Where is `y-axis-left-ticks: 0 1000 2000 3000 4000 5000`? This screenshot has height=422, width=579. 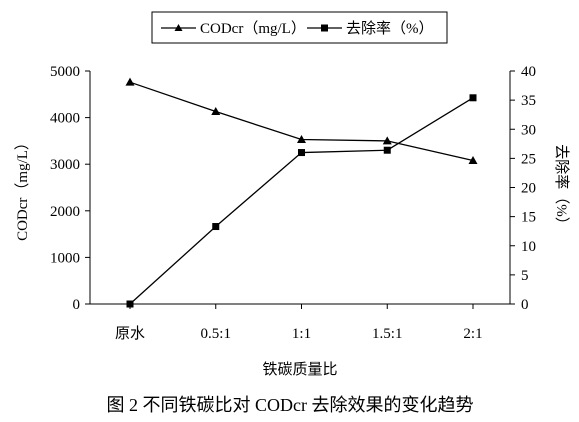 y-axis-left-ticks: 0 1000 2000 3000 4000 5000 is located at coordinates (70, 188).